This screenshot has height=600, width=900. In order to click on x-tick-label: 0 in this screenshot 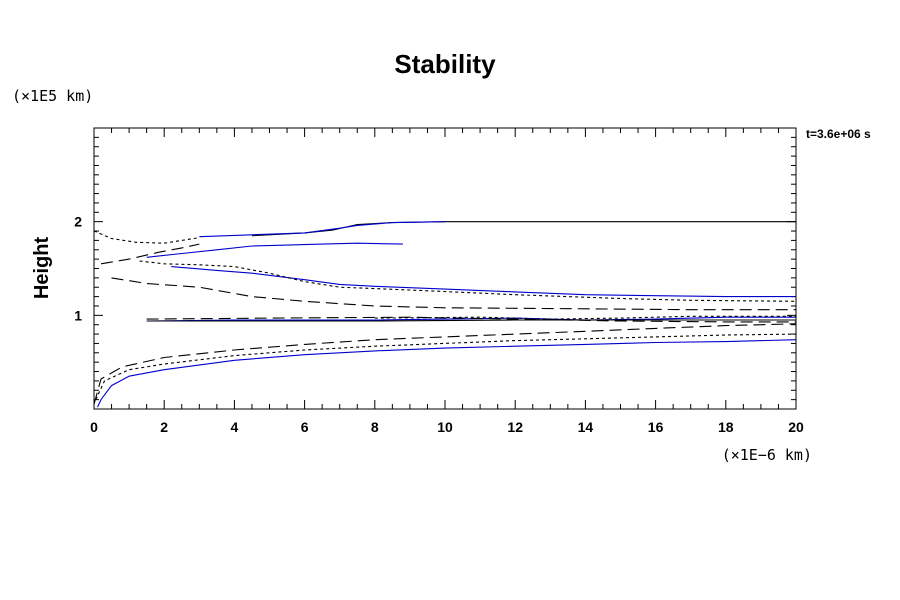, I will do `click(94, 427)`.